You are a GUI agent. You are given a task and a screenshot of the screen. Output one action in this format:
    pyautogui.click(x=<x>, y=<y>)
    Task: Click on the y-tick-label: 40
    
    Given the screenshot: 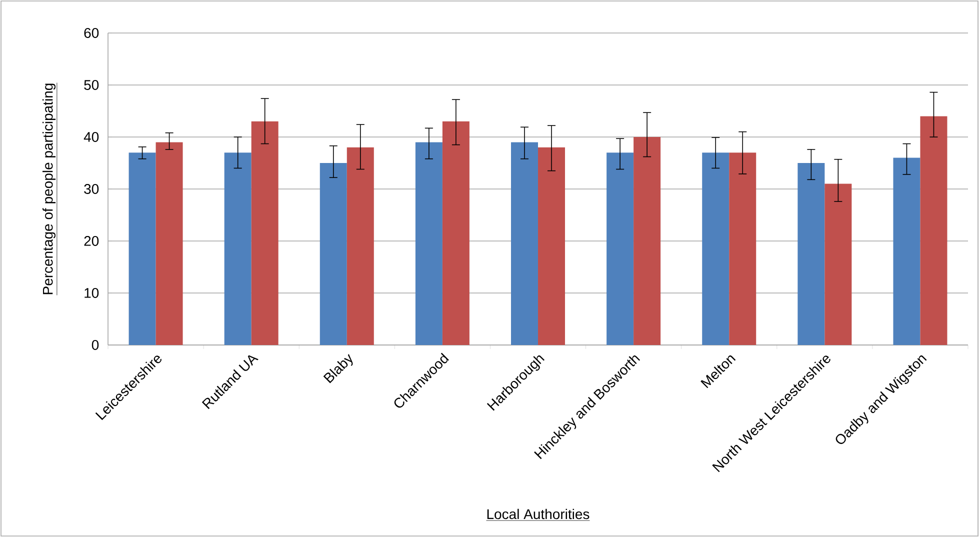 What is the action you would take?
    pyautogui.click(x=91, y=137)
    